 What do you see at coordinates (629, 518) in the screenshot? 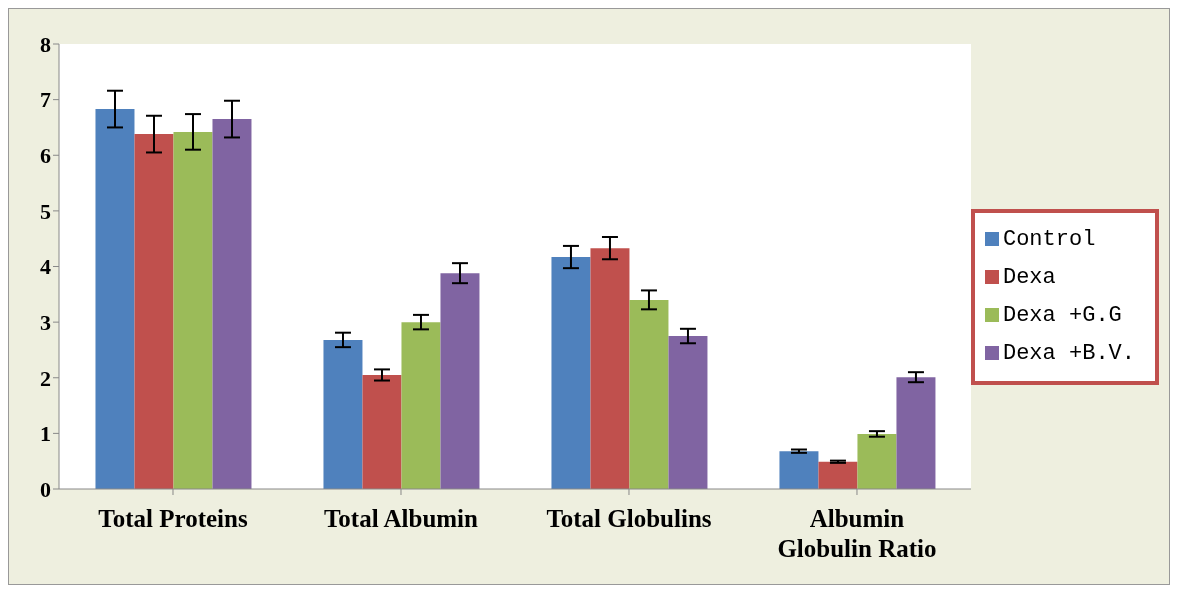
I see `x-tick-label: Total Globulins` at bounding box center [629, 518].